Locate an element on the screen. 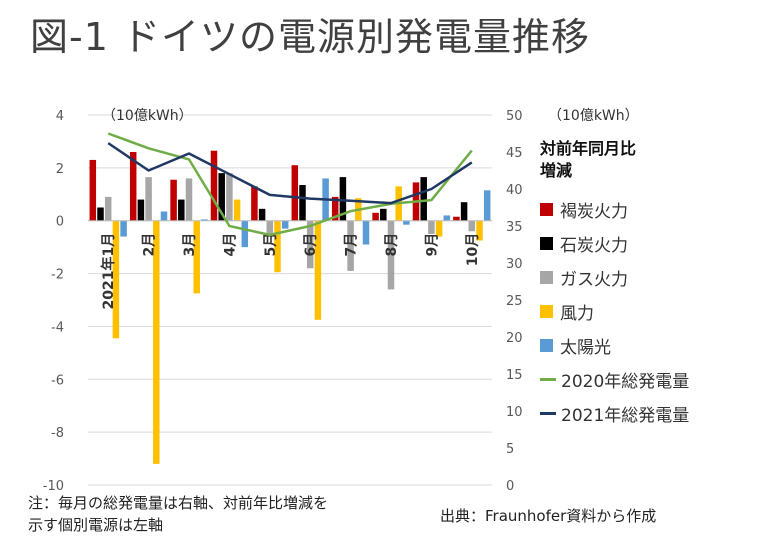 The height and width of the screenshot is (550, 768). legend-item: 2020年総発電量 is located at coordinates (650, 379).